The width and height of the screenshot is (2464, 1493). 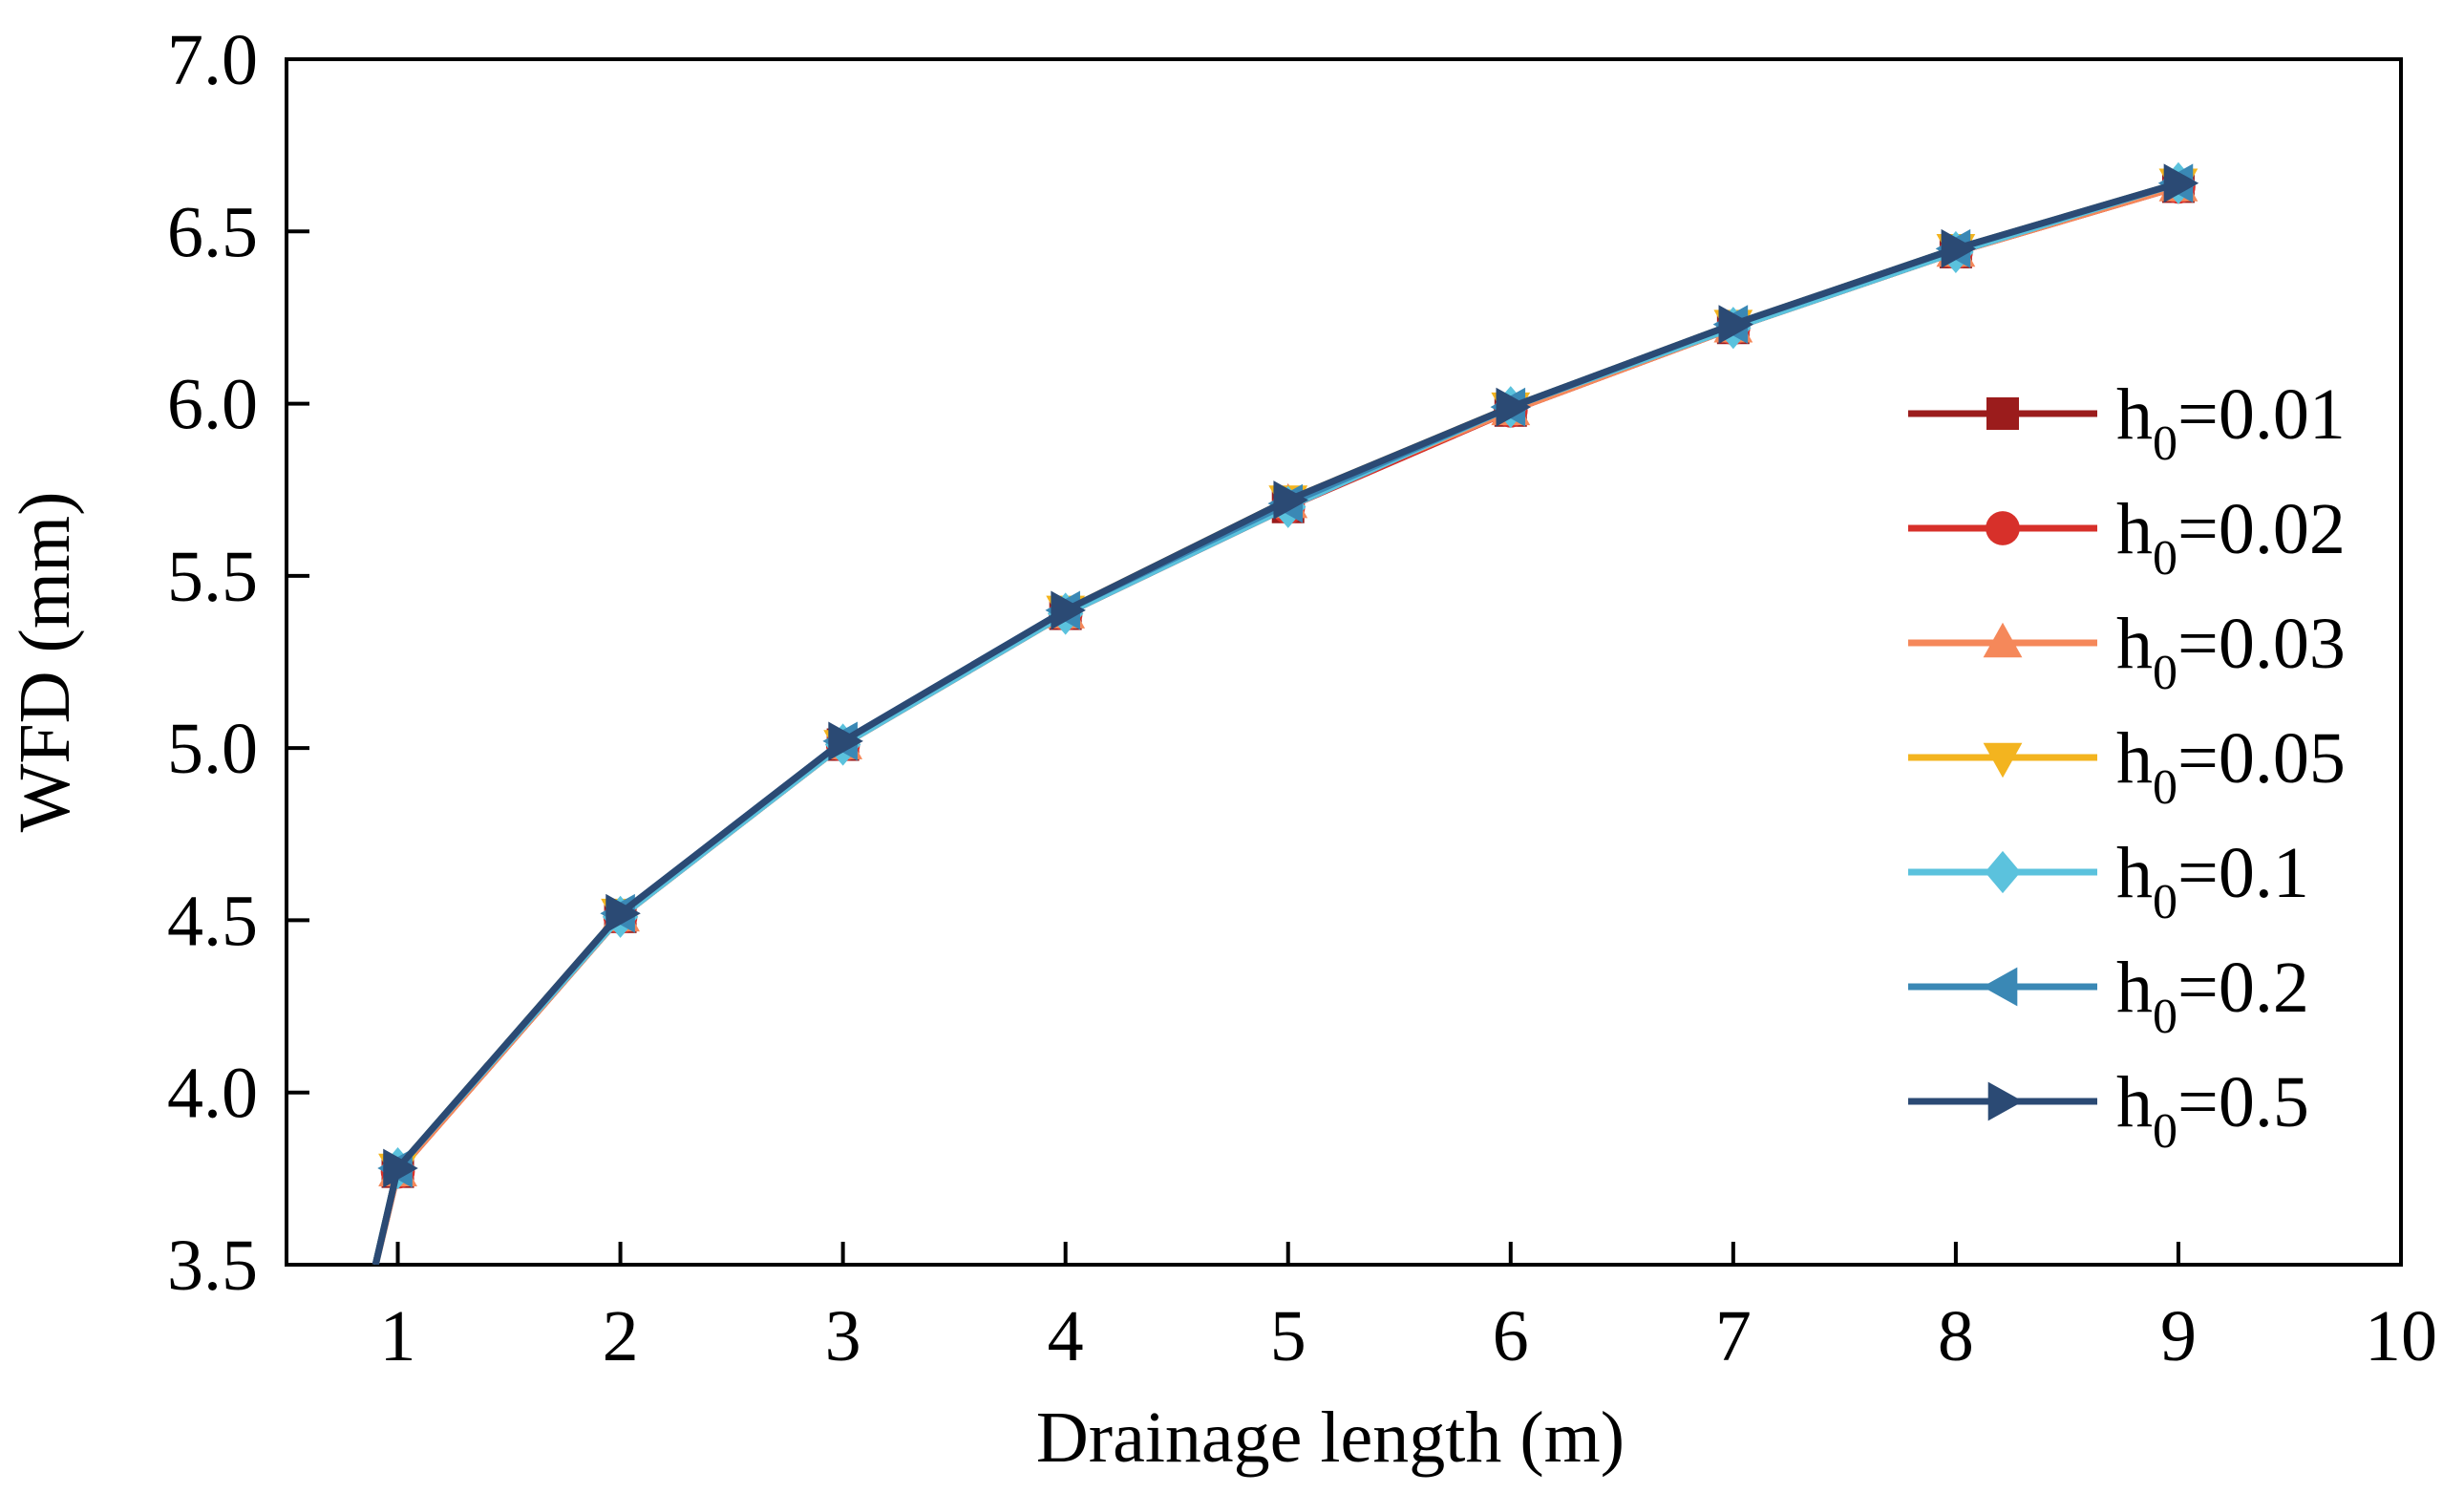 What do you see at coordinates (1511, 1336) in the screenshot?
I see `x-tick-label: 6` at bounding box center [1511, 1336].